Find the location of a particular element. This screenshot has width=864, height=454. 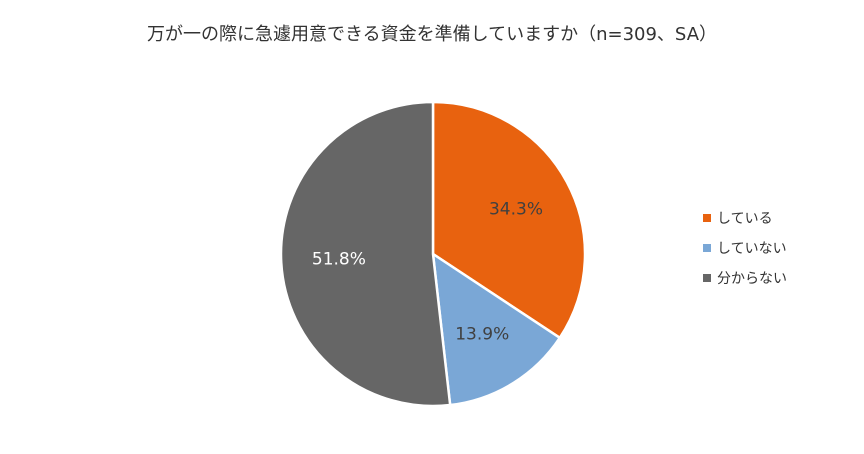

legend-label-1: している is located at coordinates (745, 219).